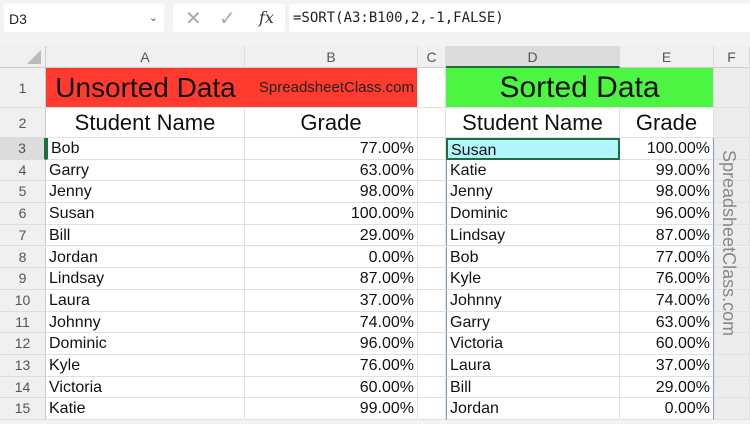 This screenshot has width=750, height=424. I want to click on cell-B4: 63.00%, so click(331, 170).